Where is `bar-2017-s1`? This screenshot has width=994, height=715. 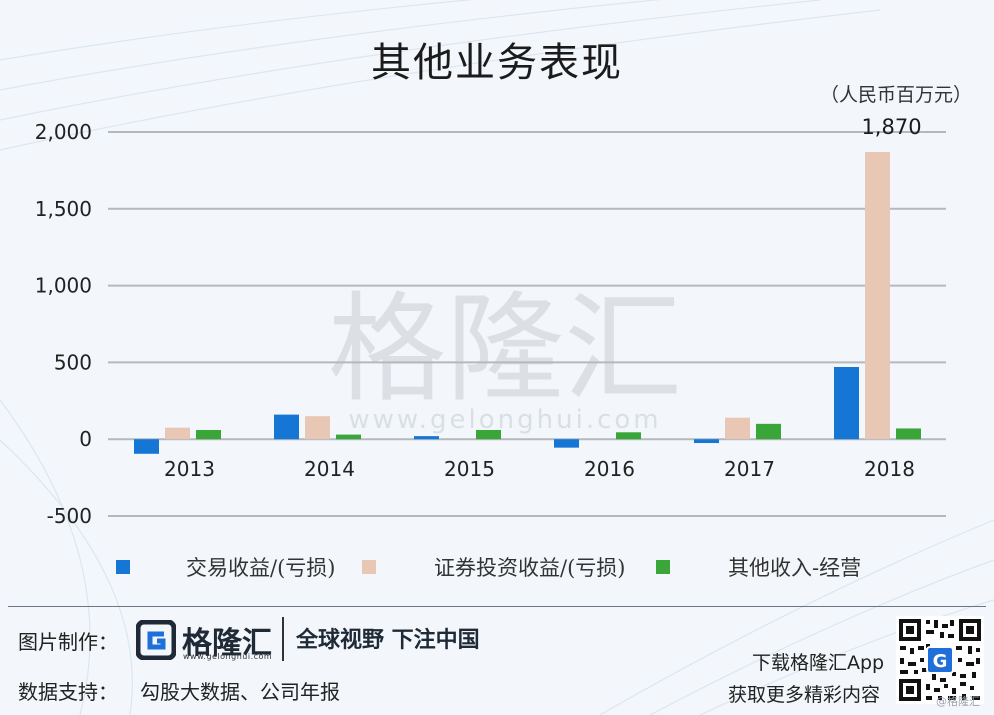 bar-2017-s1 is located at coordinates (737, 428).